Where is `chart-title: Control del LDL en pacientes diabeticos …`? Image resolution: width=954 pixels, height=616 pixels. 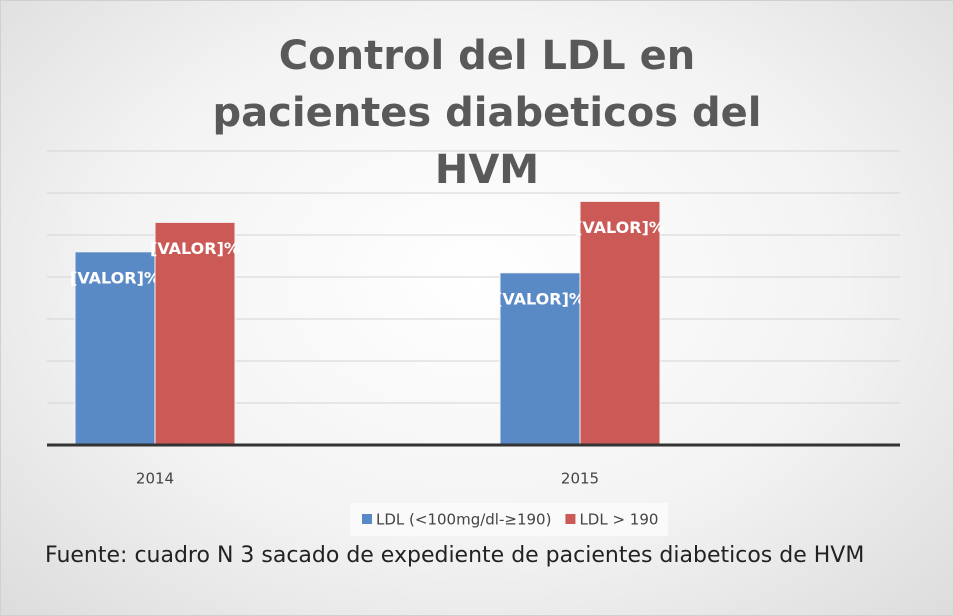 chart-title: Control del LDL en pacientes diabeticos … is located at coordinates (487, 113).